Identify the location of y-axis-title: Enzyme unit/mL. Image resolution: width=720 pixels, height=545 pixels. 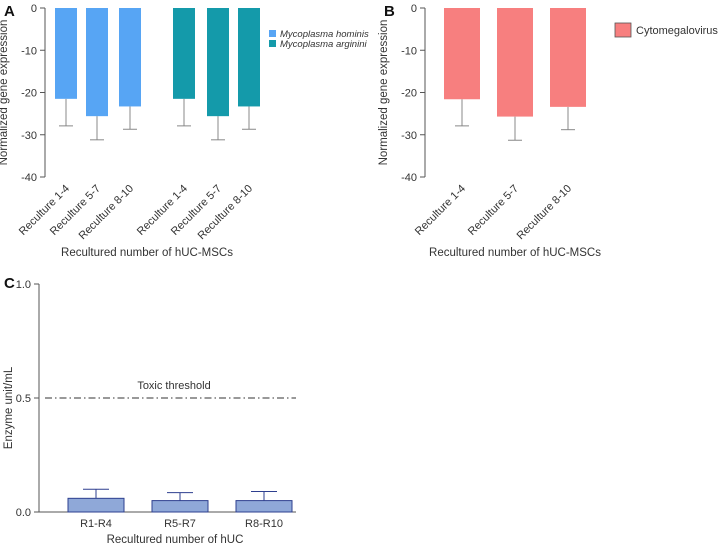
(9, 407).